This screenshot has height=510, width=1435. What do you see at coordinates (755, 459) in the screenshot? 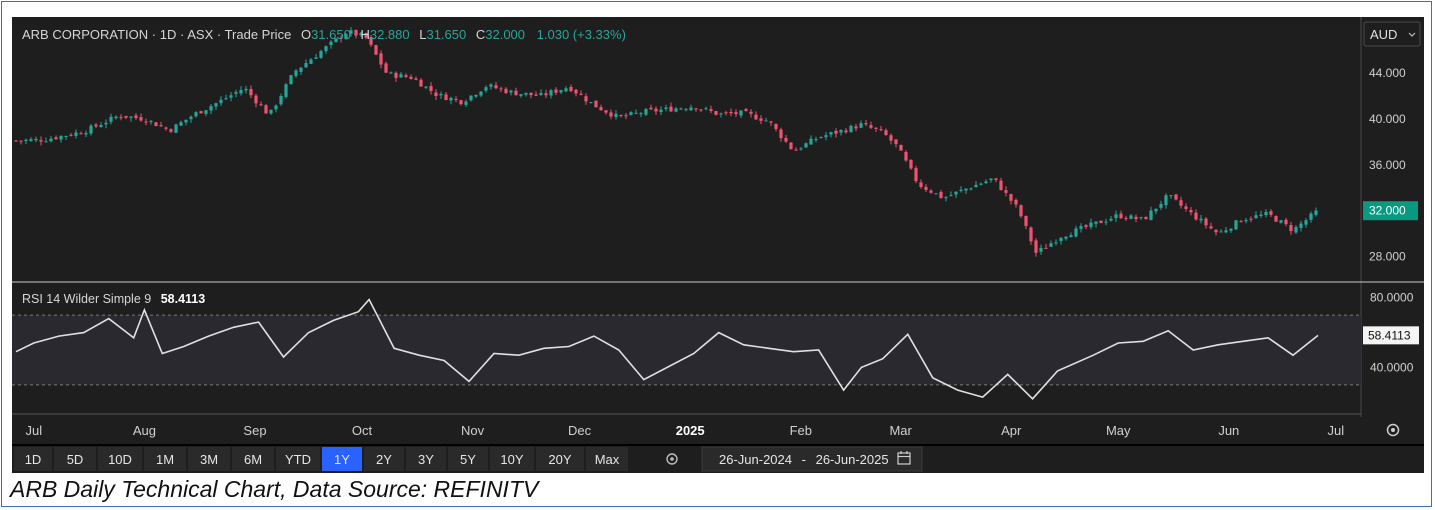
I see `date-range-start: 26-Jun-2024` at bounding box center [755, 459].